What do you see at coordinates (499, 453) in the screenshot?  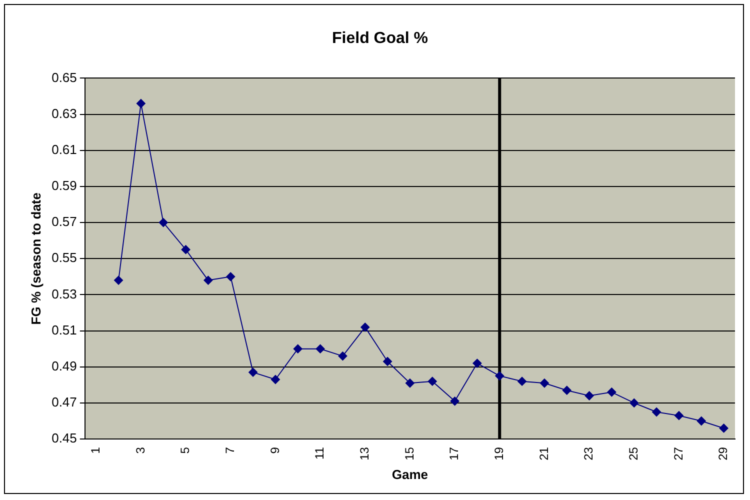 I see `x-tick-label: 19` at bounding box center [499, 453].